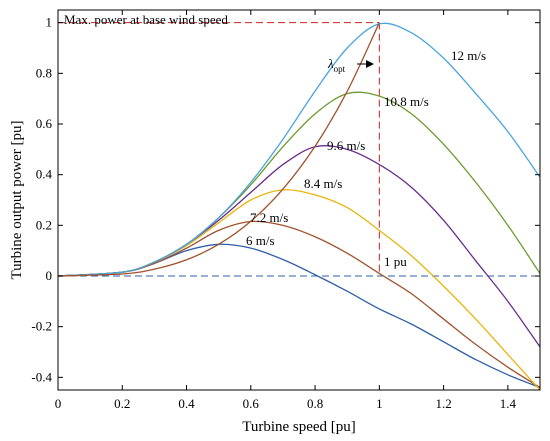  Describe the element at coordinates (468, 55) in the screenshot. I see `label-12ms: 12 m/s` at that location.